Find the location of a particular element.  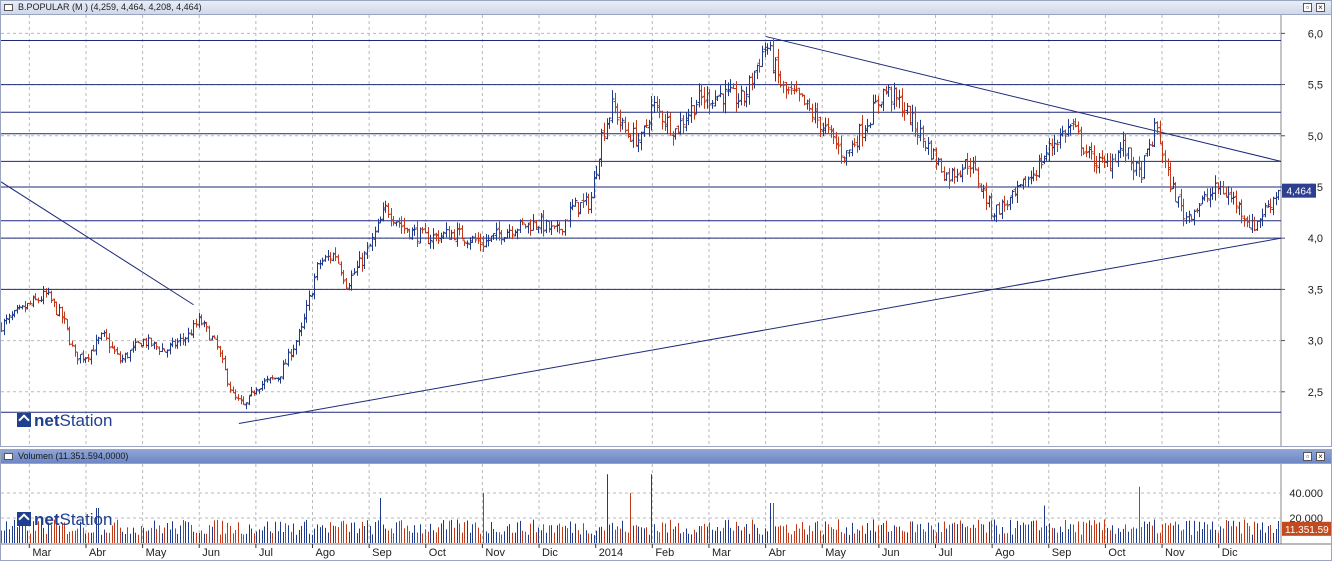

price-y-tick-label: 3,0 is located at coordinates (1315, 342).